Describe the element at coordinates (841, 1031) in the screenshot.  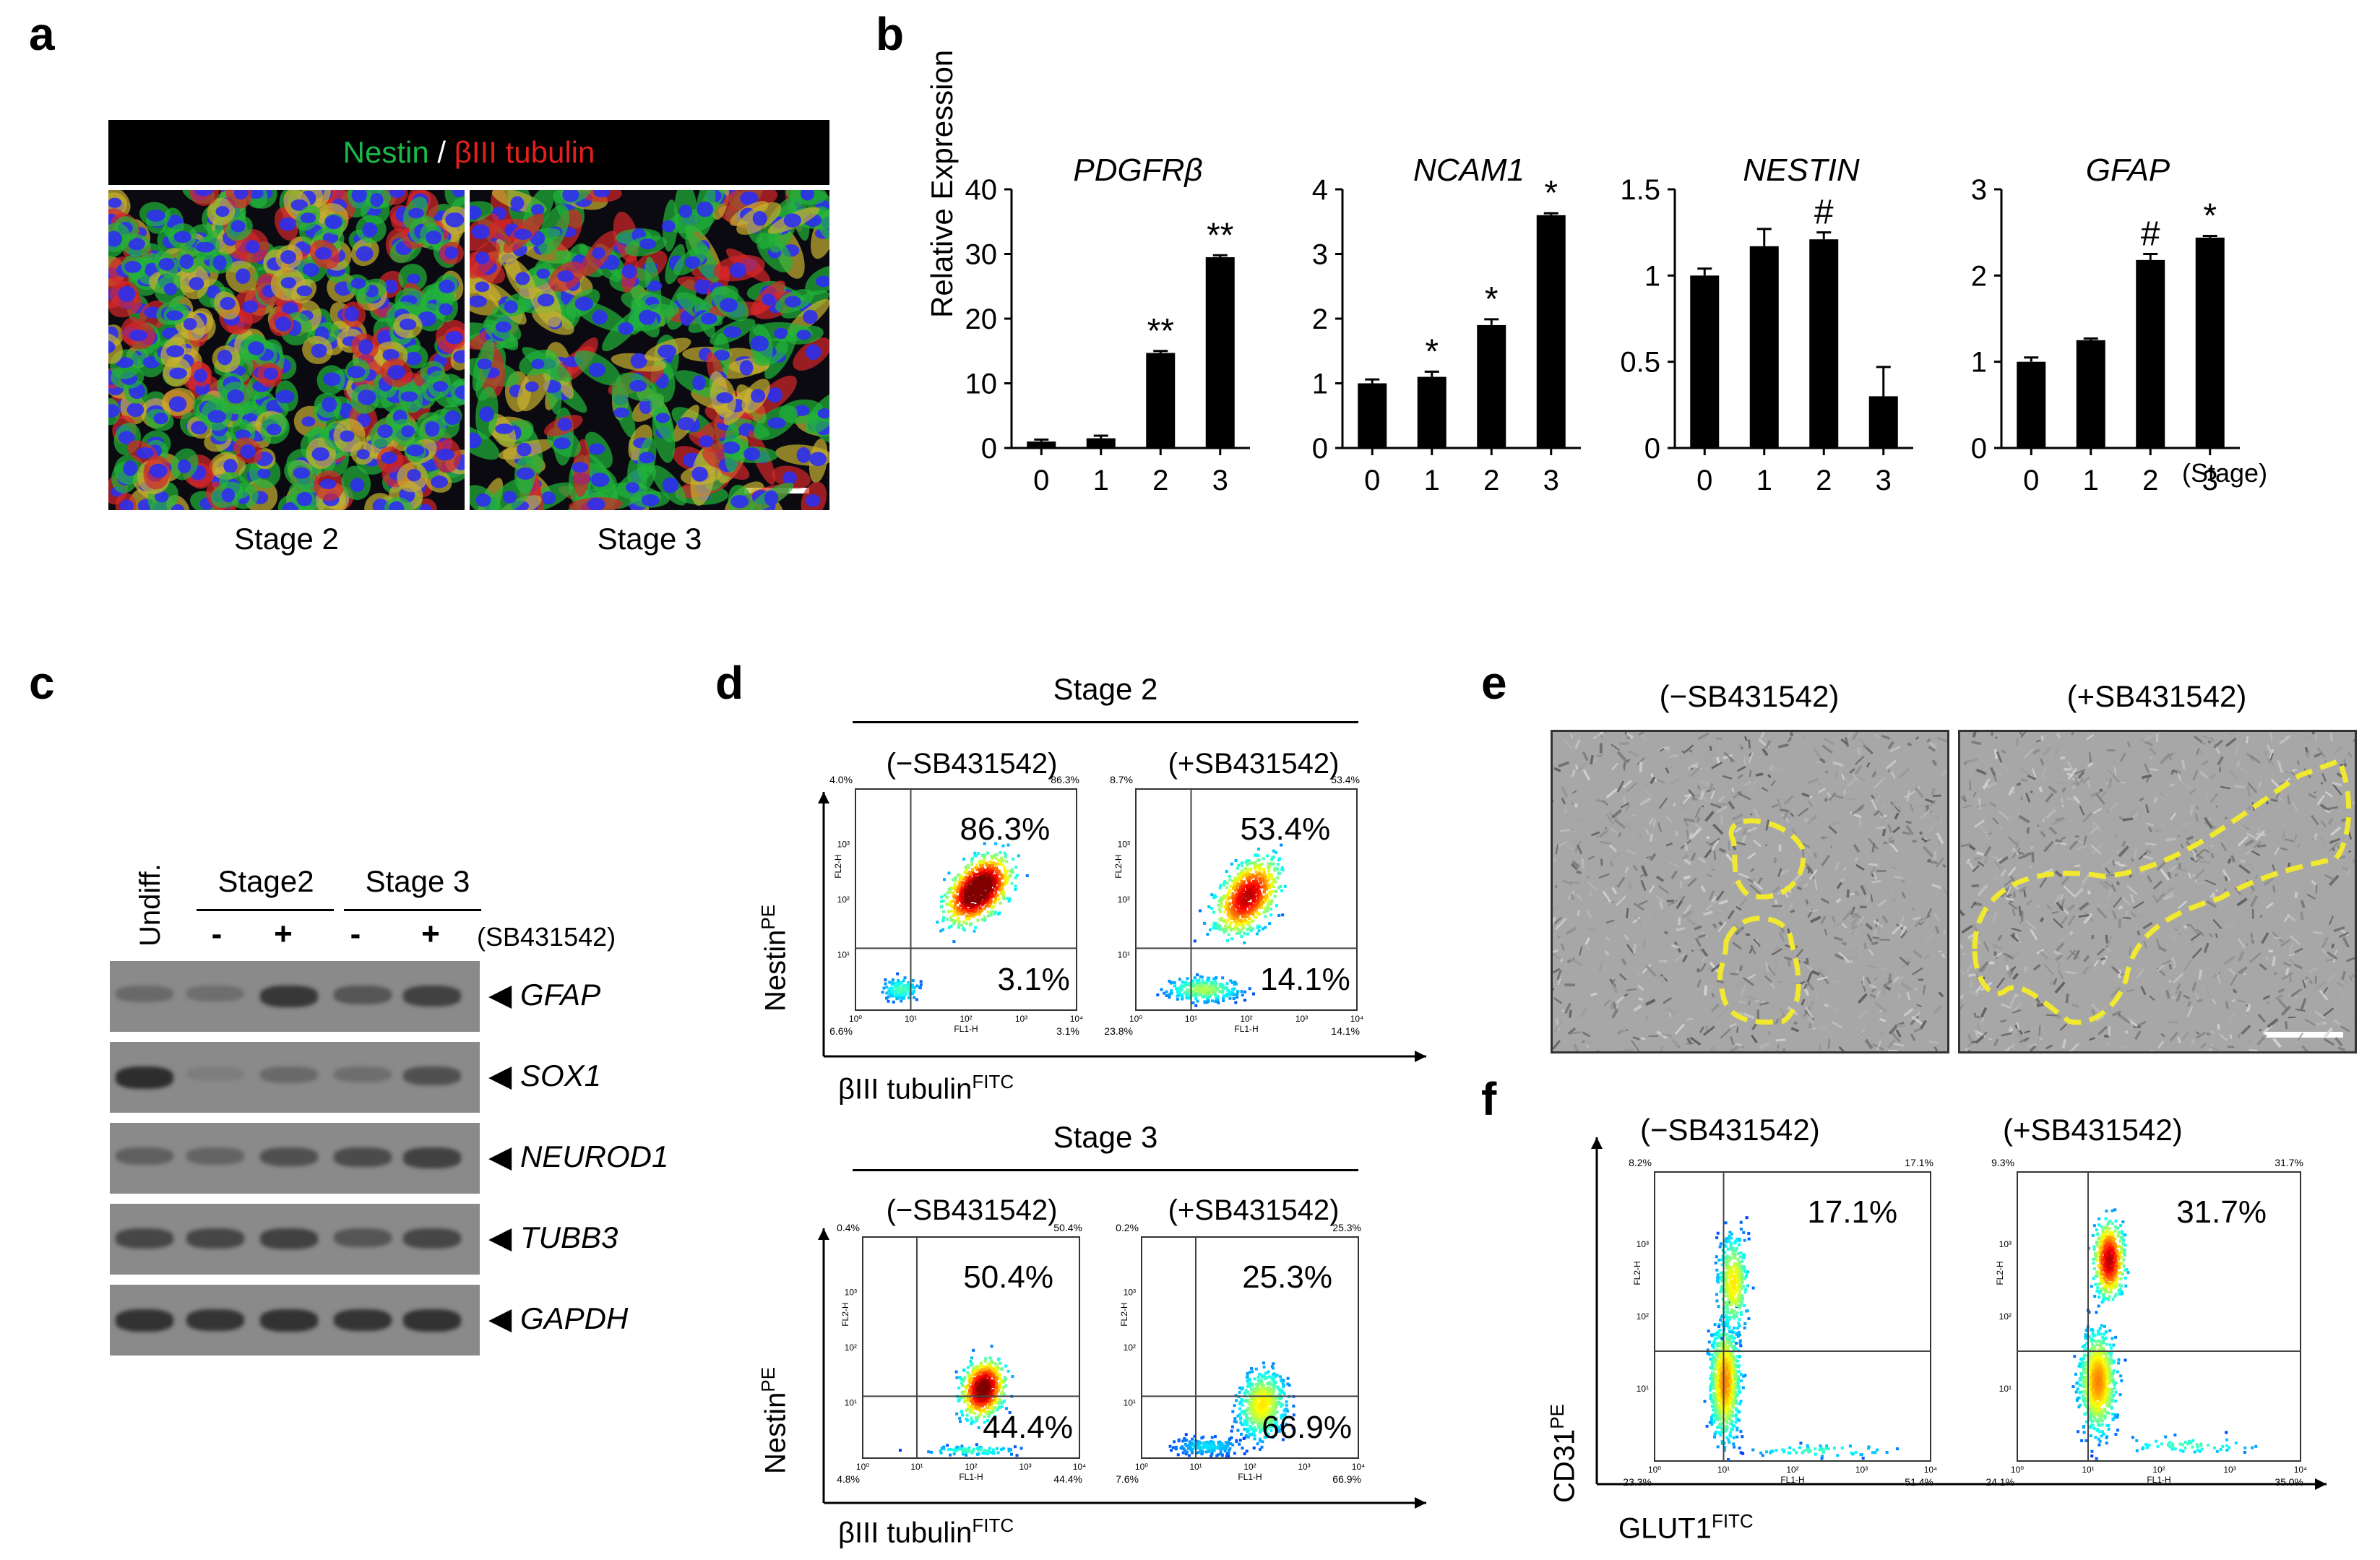
I see `corner-value-bl: 6.6%` at that location.